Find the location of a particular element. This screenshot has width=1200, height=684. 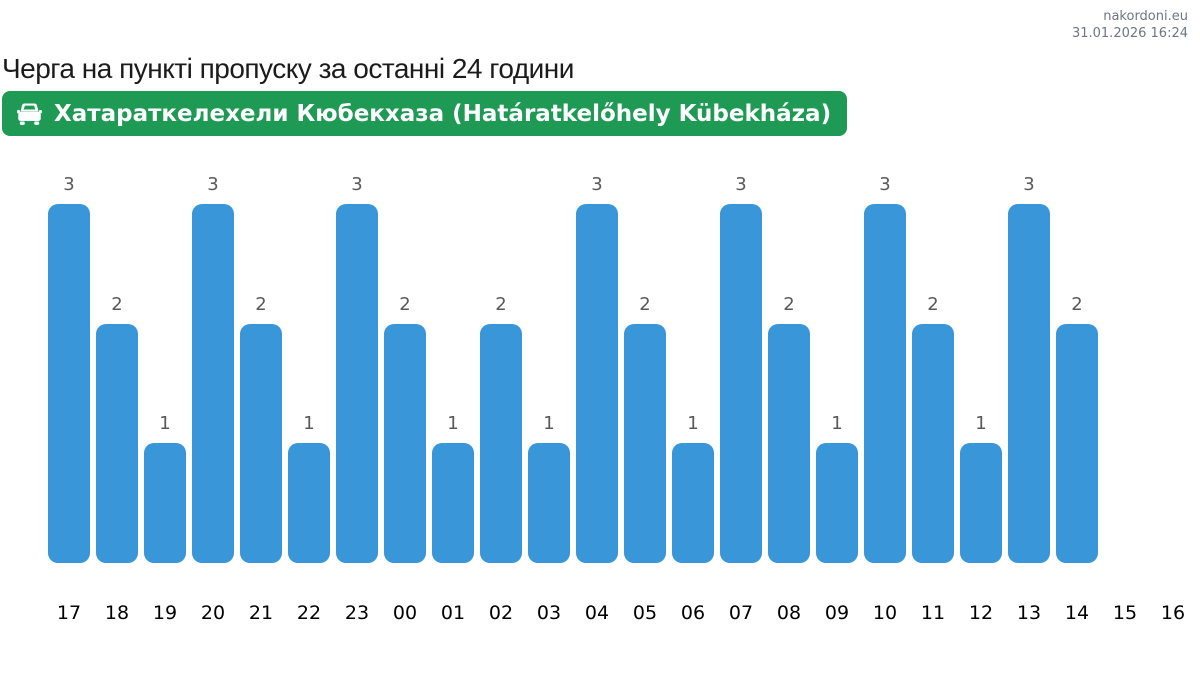

bar-group: 2 21 is located at coordinates (261, 342).